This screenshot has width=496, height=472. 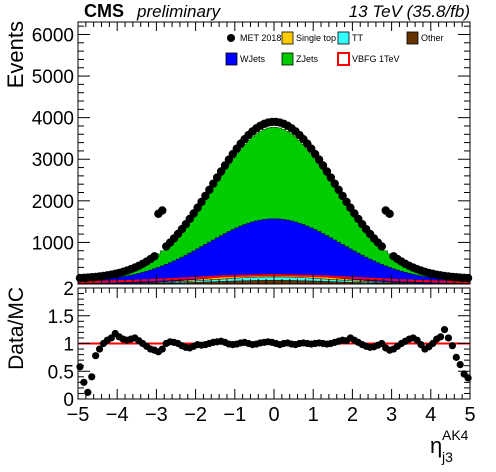 I want to click on x-tick-label: −3, so click(x=156, y=415).